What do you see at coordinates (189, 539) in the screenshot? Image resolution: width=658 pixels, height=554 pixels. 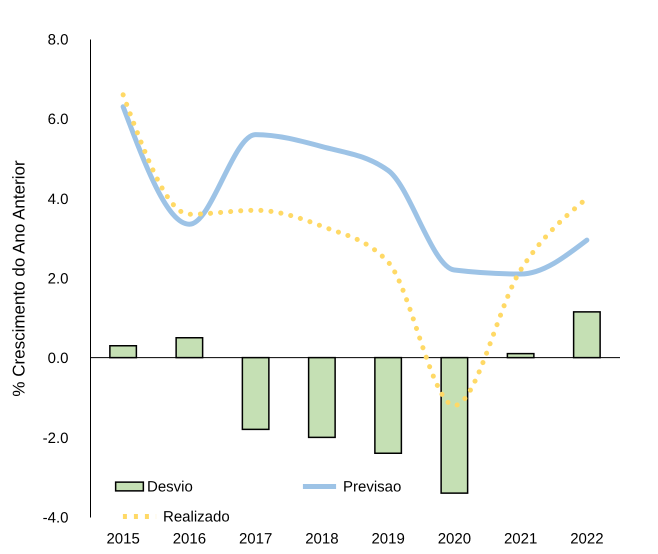 I see `x-tick-label: 2016` at bounding box center [189, 539].